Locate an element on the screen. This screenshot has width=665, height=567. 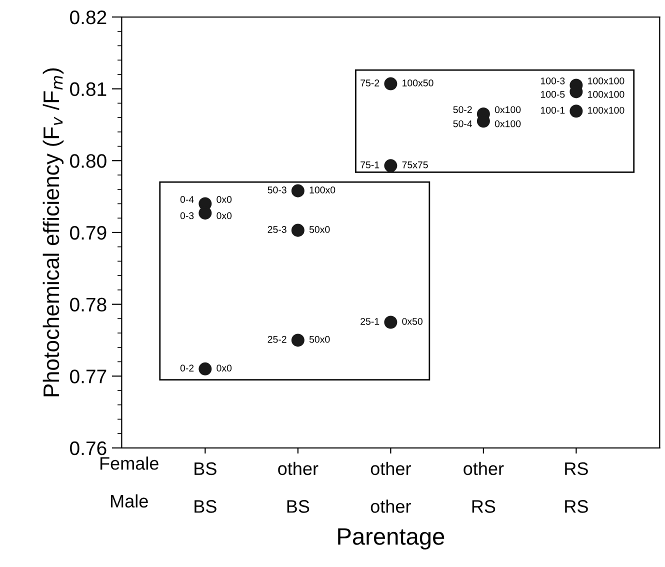
text: Female Male is located at coordinates (129, 482).